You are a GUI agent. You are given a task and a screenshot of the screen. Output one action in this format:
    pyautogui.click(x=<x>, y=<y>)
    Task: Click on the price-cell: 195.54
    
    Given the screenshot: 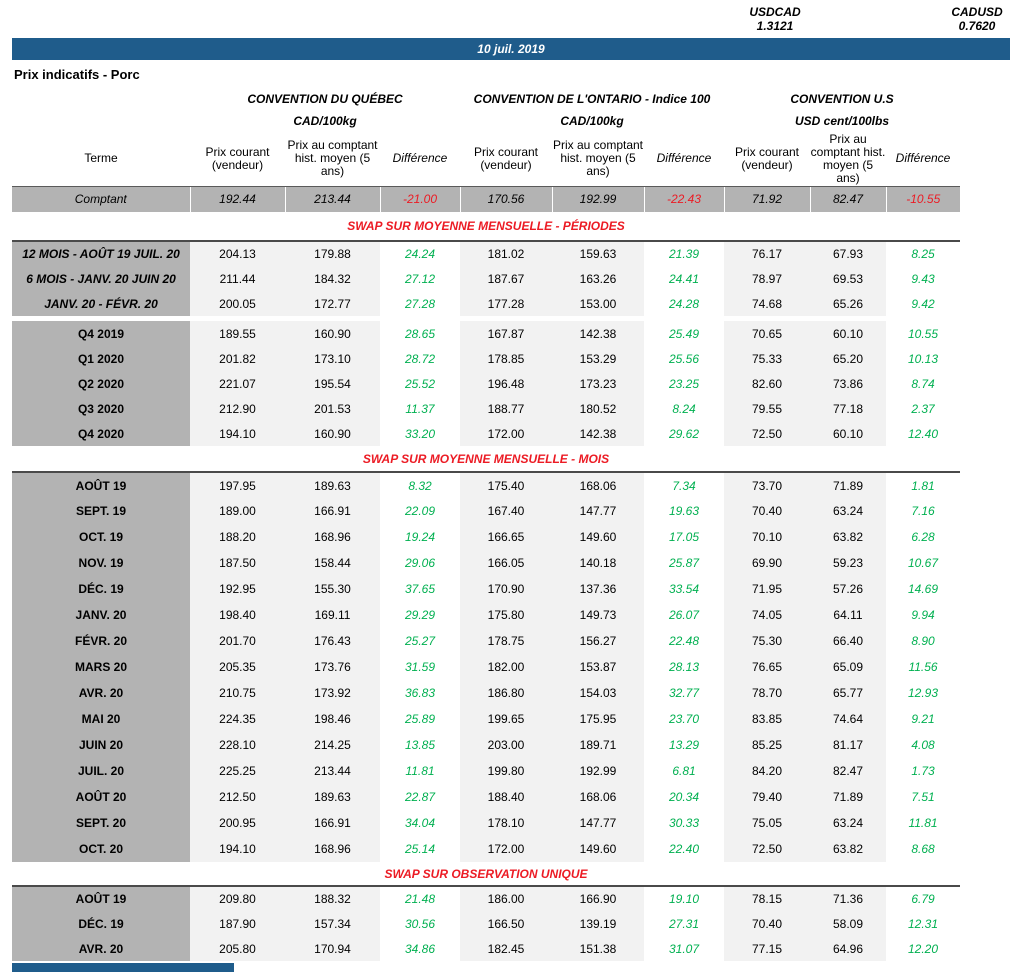 What is the action you would take?
    pyautogui.click(x=332, y=383)
    